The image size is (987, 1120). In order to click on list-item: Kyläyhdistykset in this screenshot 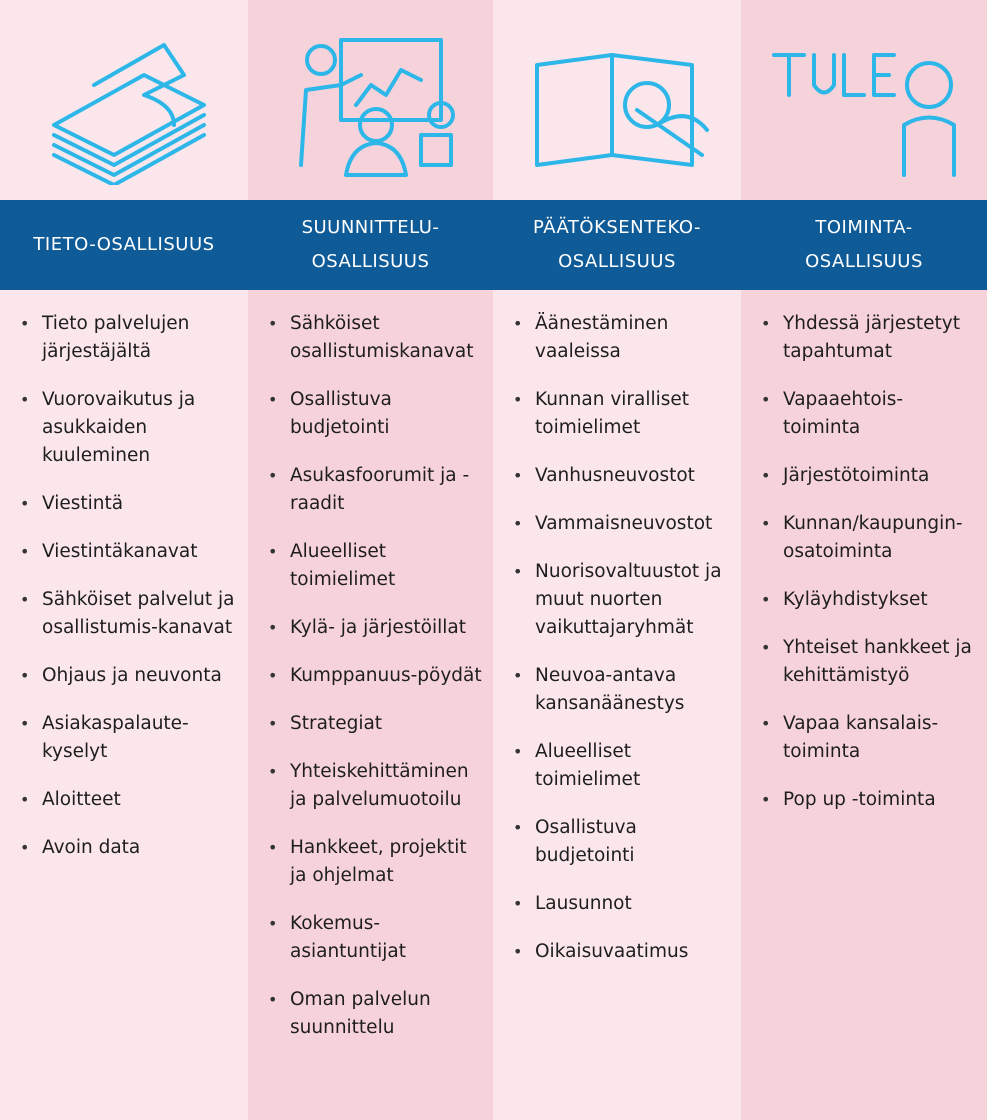, I will do `click(869, 600)`.